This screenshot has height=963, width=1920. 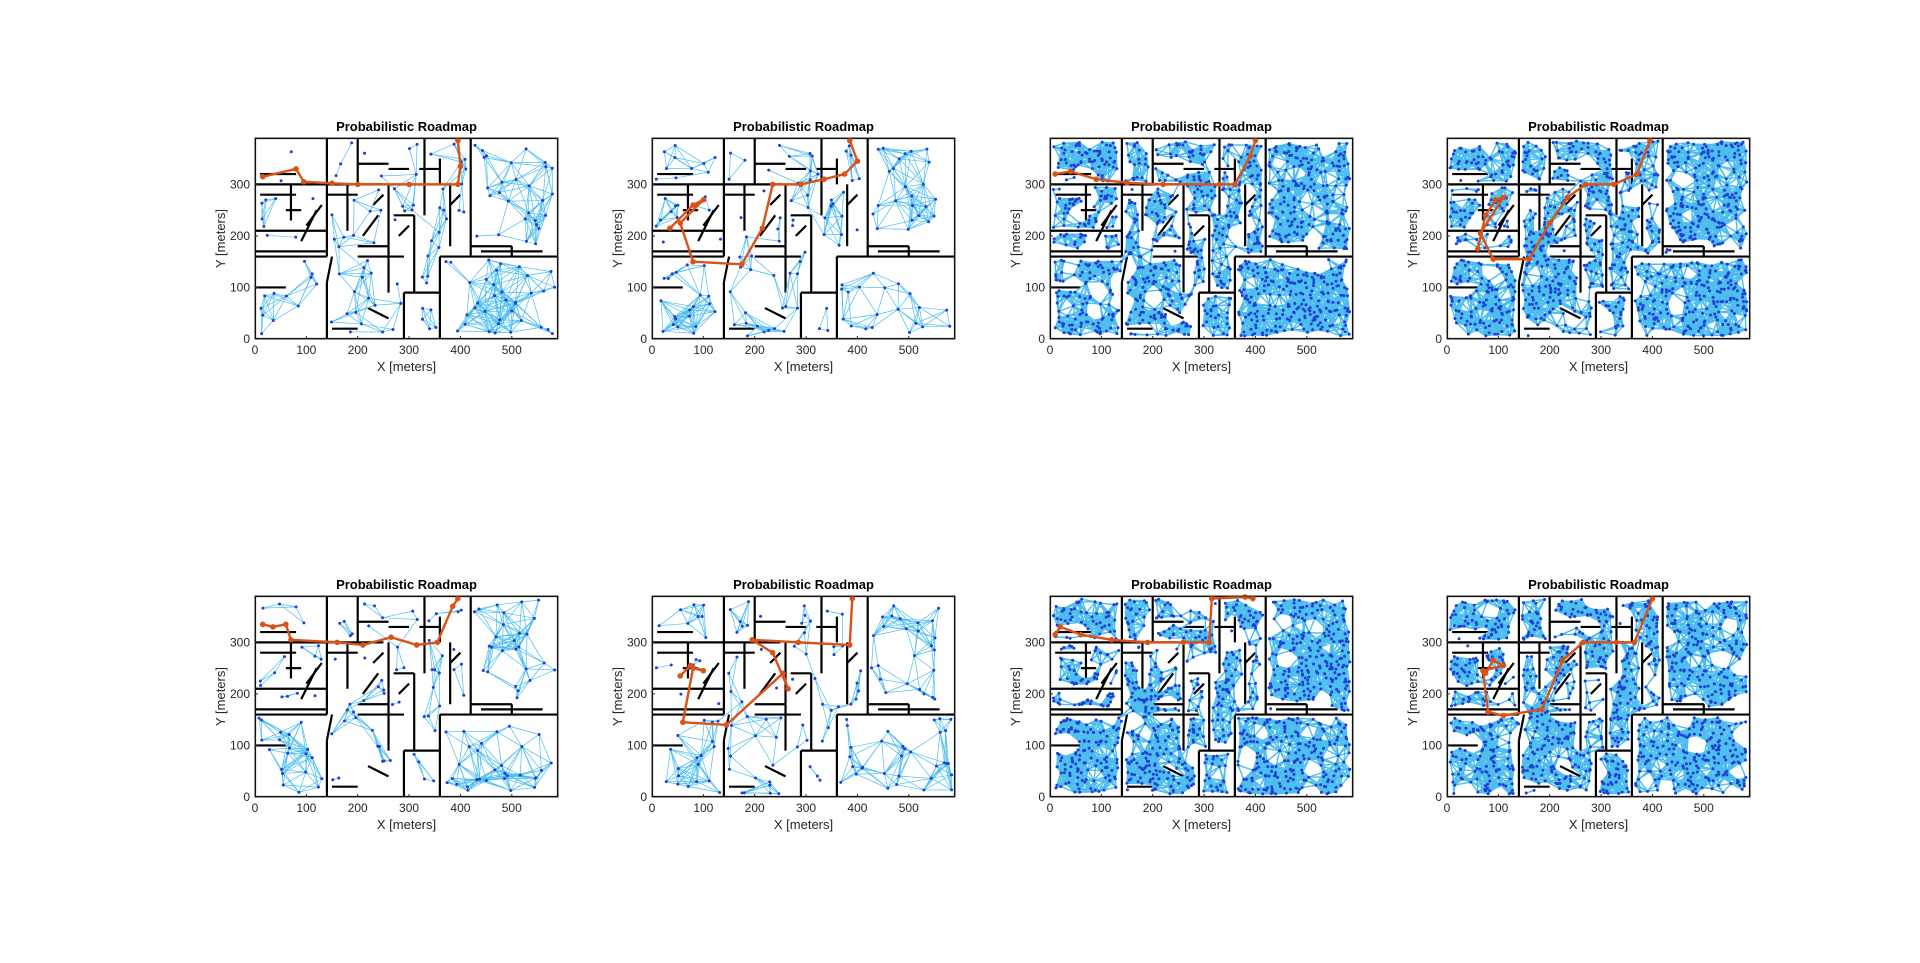 I want to click on roadmap-nodes, so click(x=803, y=240).